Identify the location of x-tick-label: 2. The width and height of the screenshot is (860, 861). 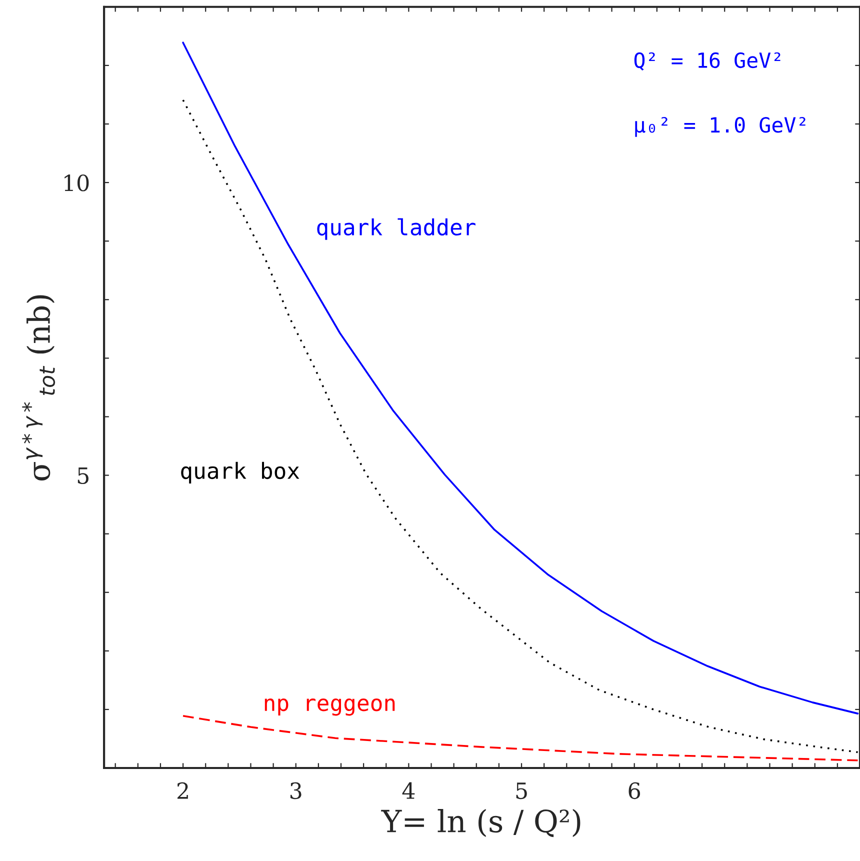
(182, 790).